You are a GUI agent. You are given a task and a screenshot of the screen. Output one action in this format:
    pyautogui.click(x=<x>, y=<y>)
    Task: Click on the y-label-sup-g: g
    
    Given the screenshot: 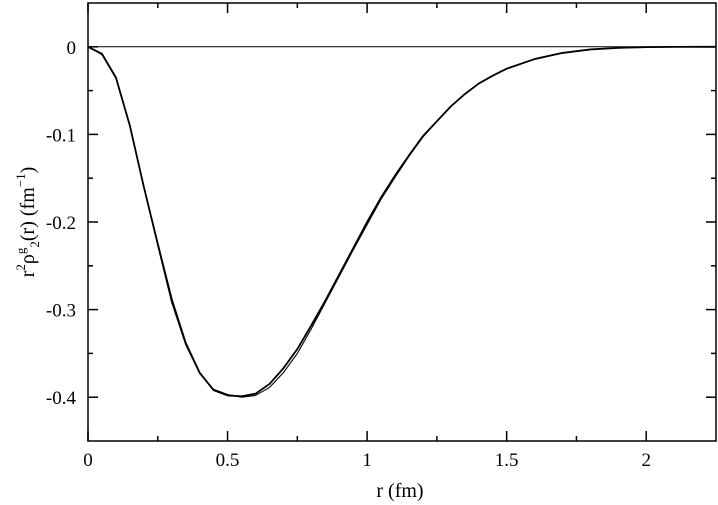 What is the action you would take?
    pyautogui.click(x=20, y=250)
    